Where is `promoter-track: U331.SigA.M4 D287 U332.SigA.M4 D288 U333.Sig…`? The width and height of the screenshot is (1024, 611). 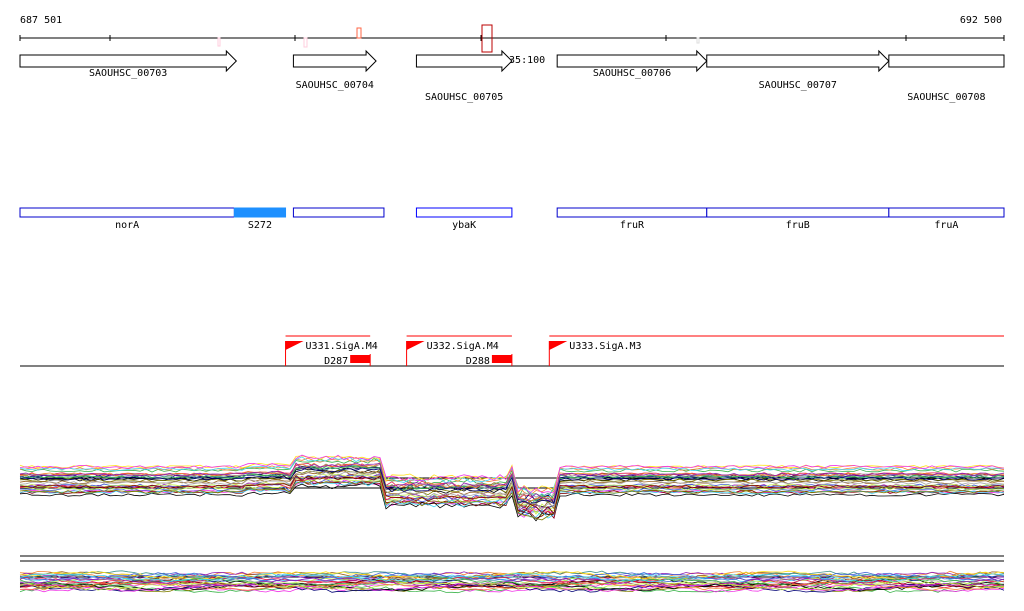 promoter-track: U331.SigA.M4 D287 U332.SigA.M4 D288 U333.Sig… is located at coordinates (512, 351).